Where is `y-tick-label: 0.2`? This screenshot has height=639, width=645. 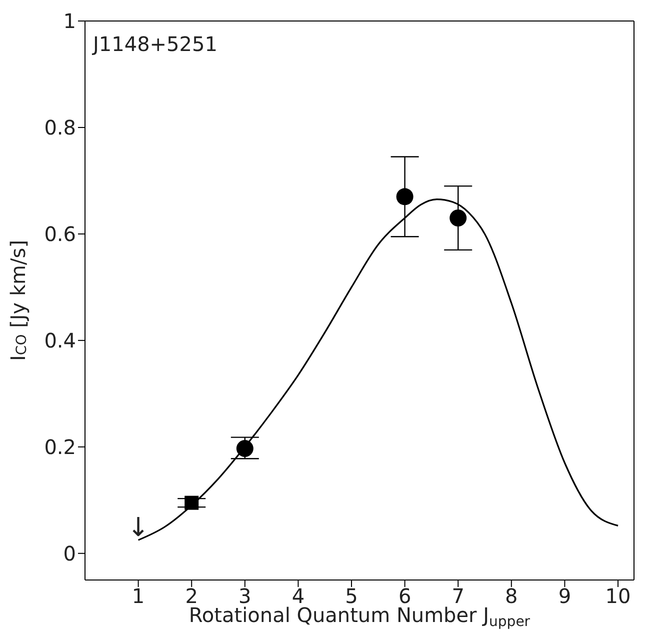 y-tick-label: 0.2 is located at coordinates (60, 447).